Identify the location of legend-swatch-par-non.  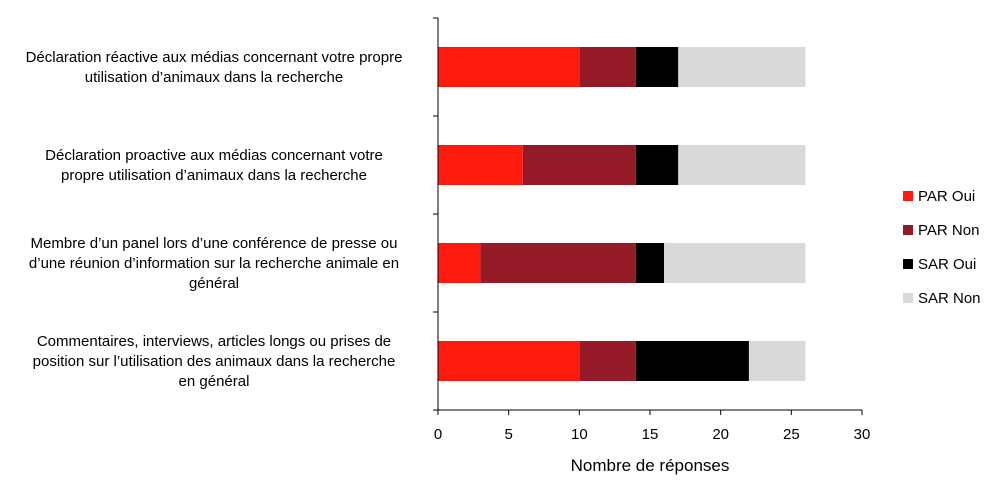
(908, 230).